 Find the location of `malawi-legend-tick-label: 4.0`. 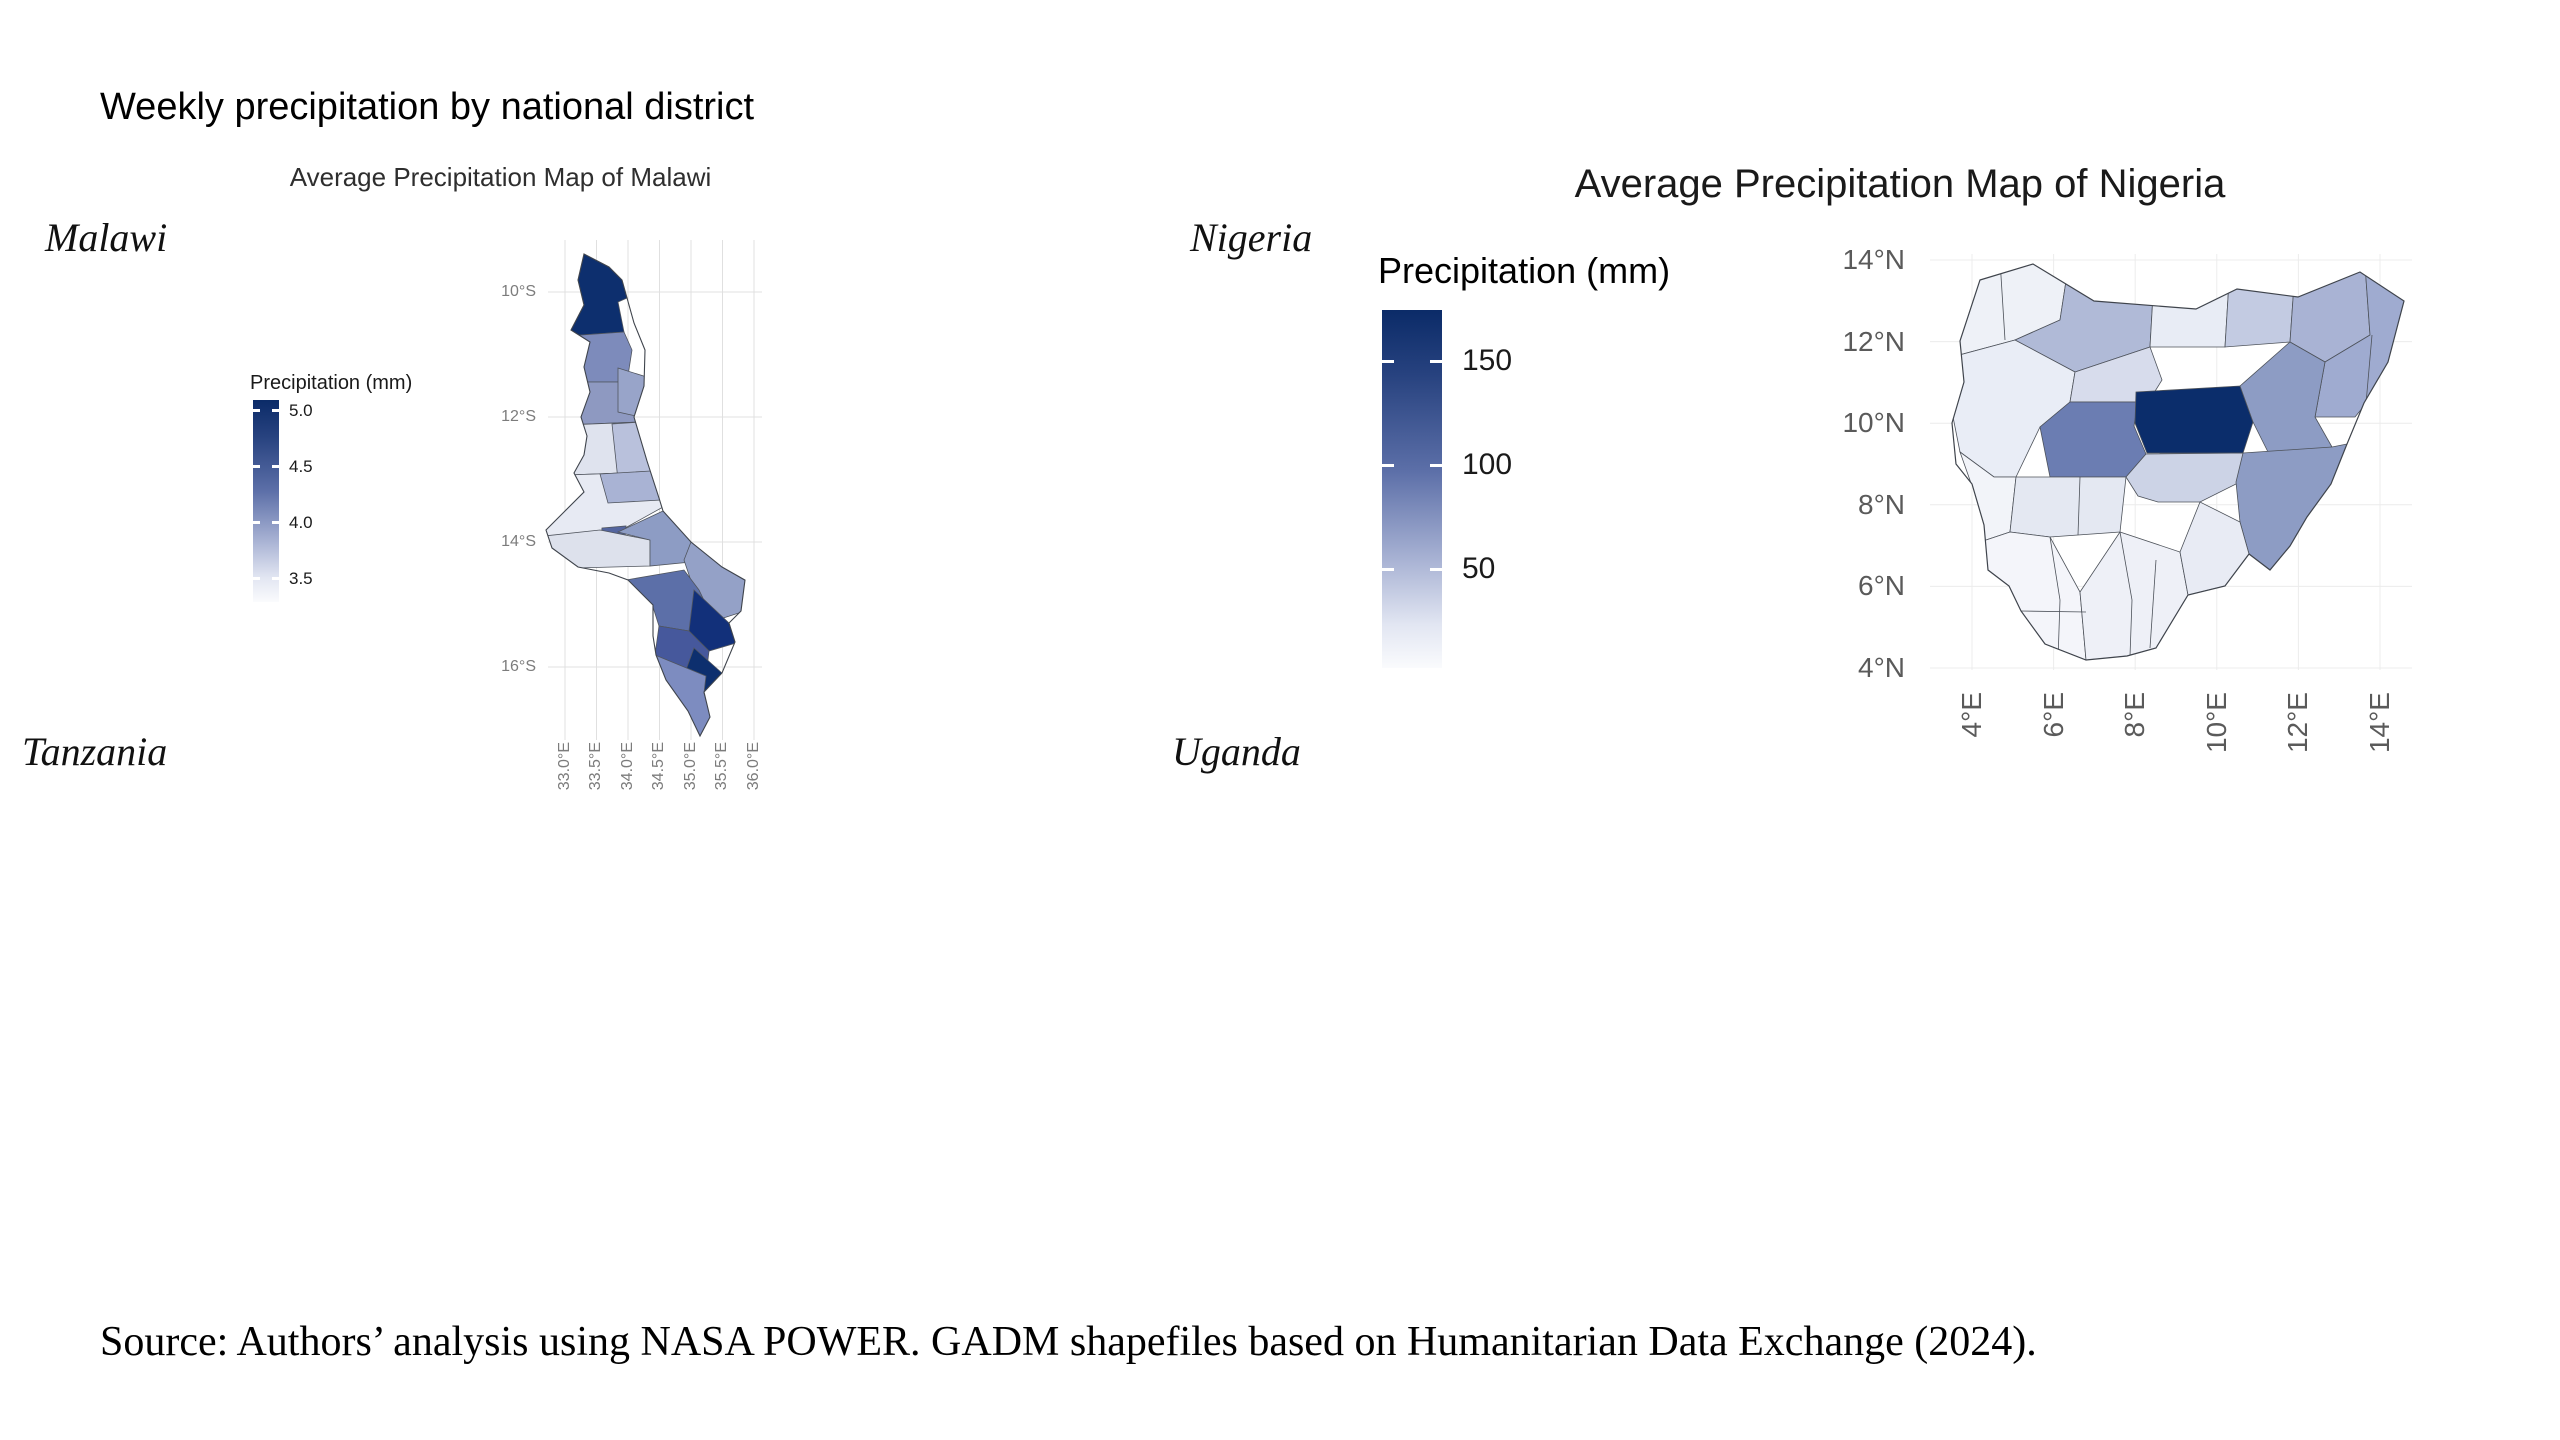

malawi-legend-tick-label: 4.0 is located at coordinates (301, 522).